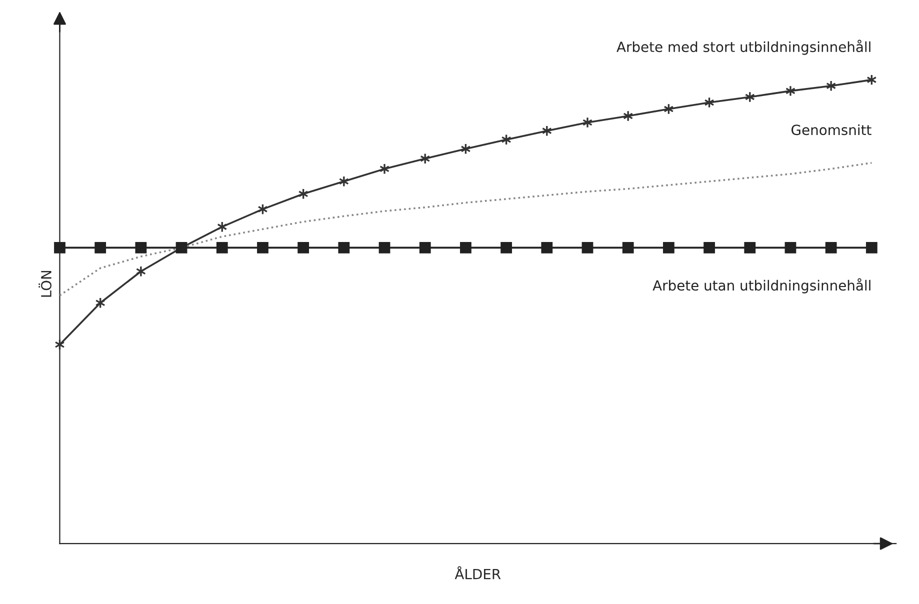  What do you see at coordinates (45, 283) in the screenshot?
I see `y-axis-title: LÖN` at bounding box center [45, 283].